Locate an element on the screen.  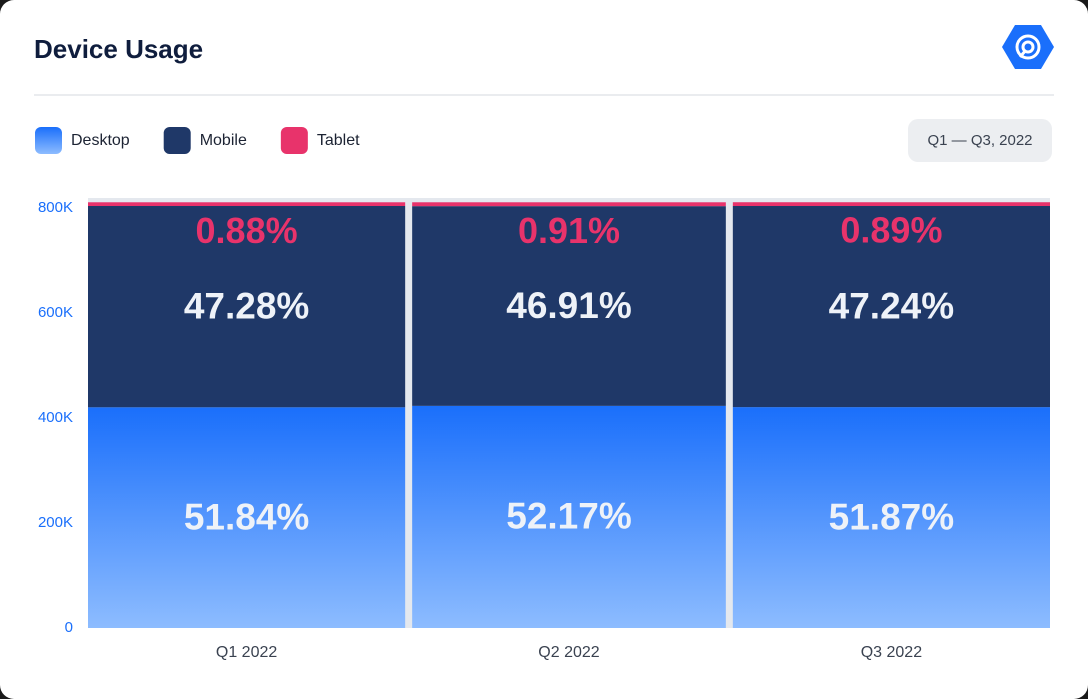
legend-label: Tablet is located at coordinates (338, 140).